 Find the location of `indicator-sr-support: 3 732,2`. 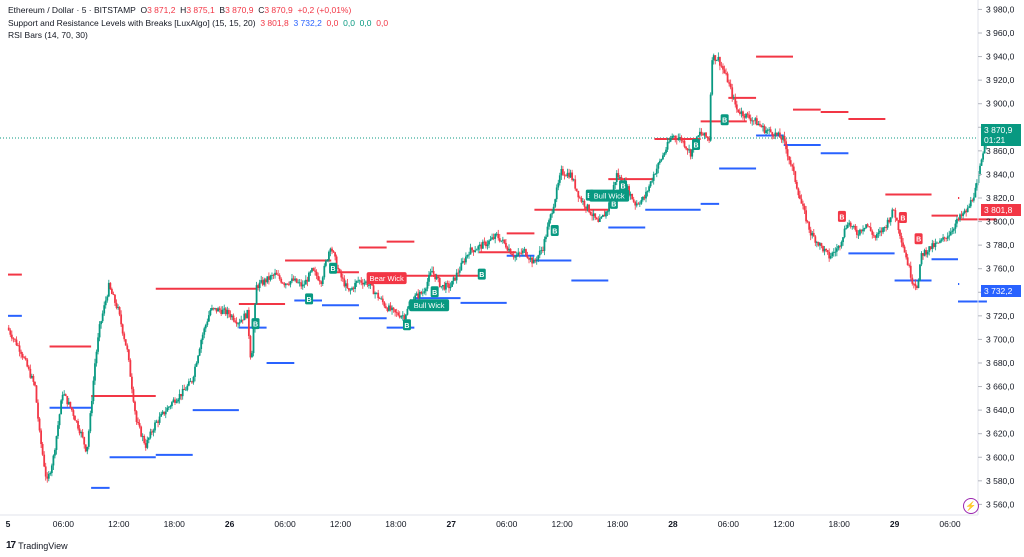

indicator-sr-support: 3 732,2 is located at coordinates (307, 22).